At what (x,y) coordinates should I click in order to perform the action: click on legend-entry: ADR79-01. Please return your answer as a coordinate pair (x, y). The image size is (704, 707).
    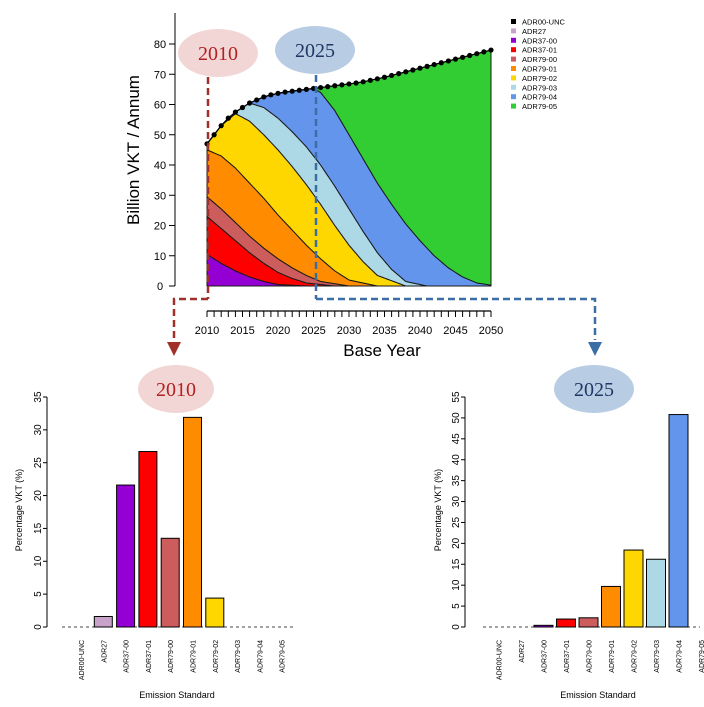
    Looking at the image, I should click on (539, 69).